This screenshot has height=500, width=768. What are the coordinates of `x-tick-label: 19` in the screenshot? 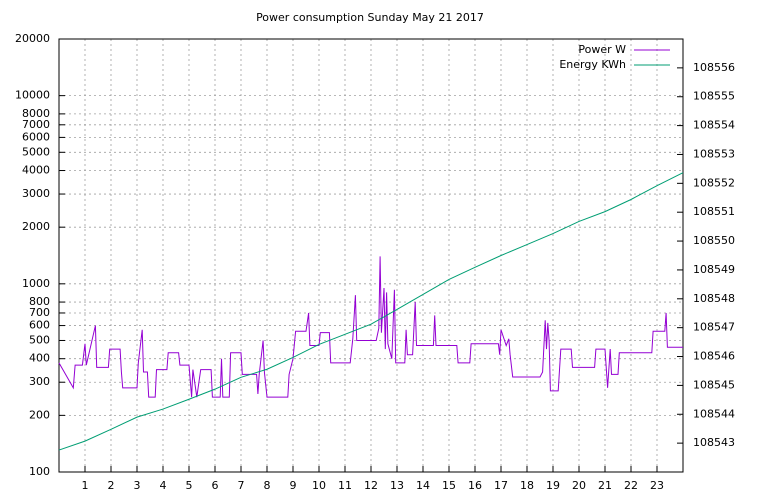 It's located at (553, 485).